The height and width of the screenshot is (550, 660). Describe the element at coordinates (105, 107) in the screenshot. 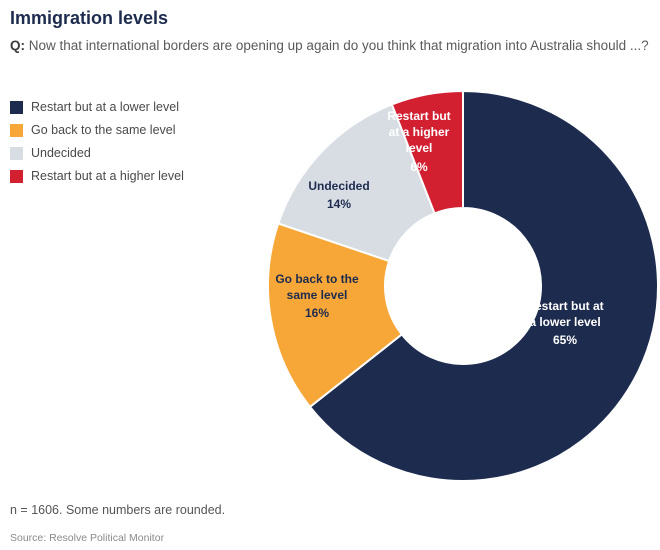

I see `legend-label: Restart but at a lower level` at that location.